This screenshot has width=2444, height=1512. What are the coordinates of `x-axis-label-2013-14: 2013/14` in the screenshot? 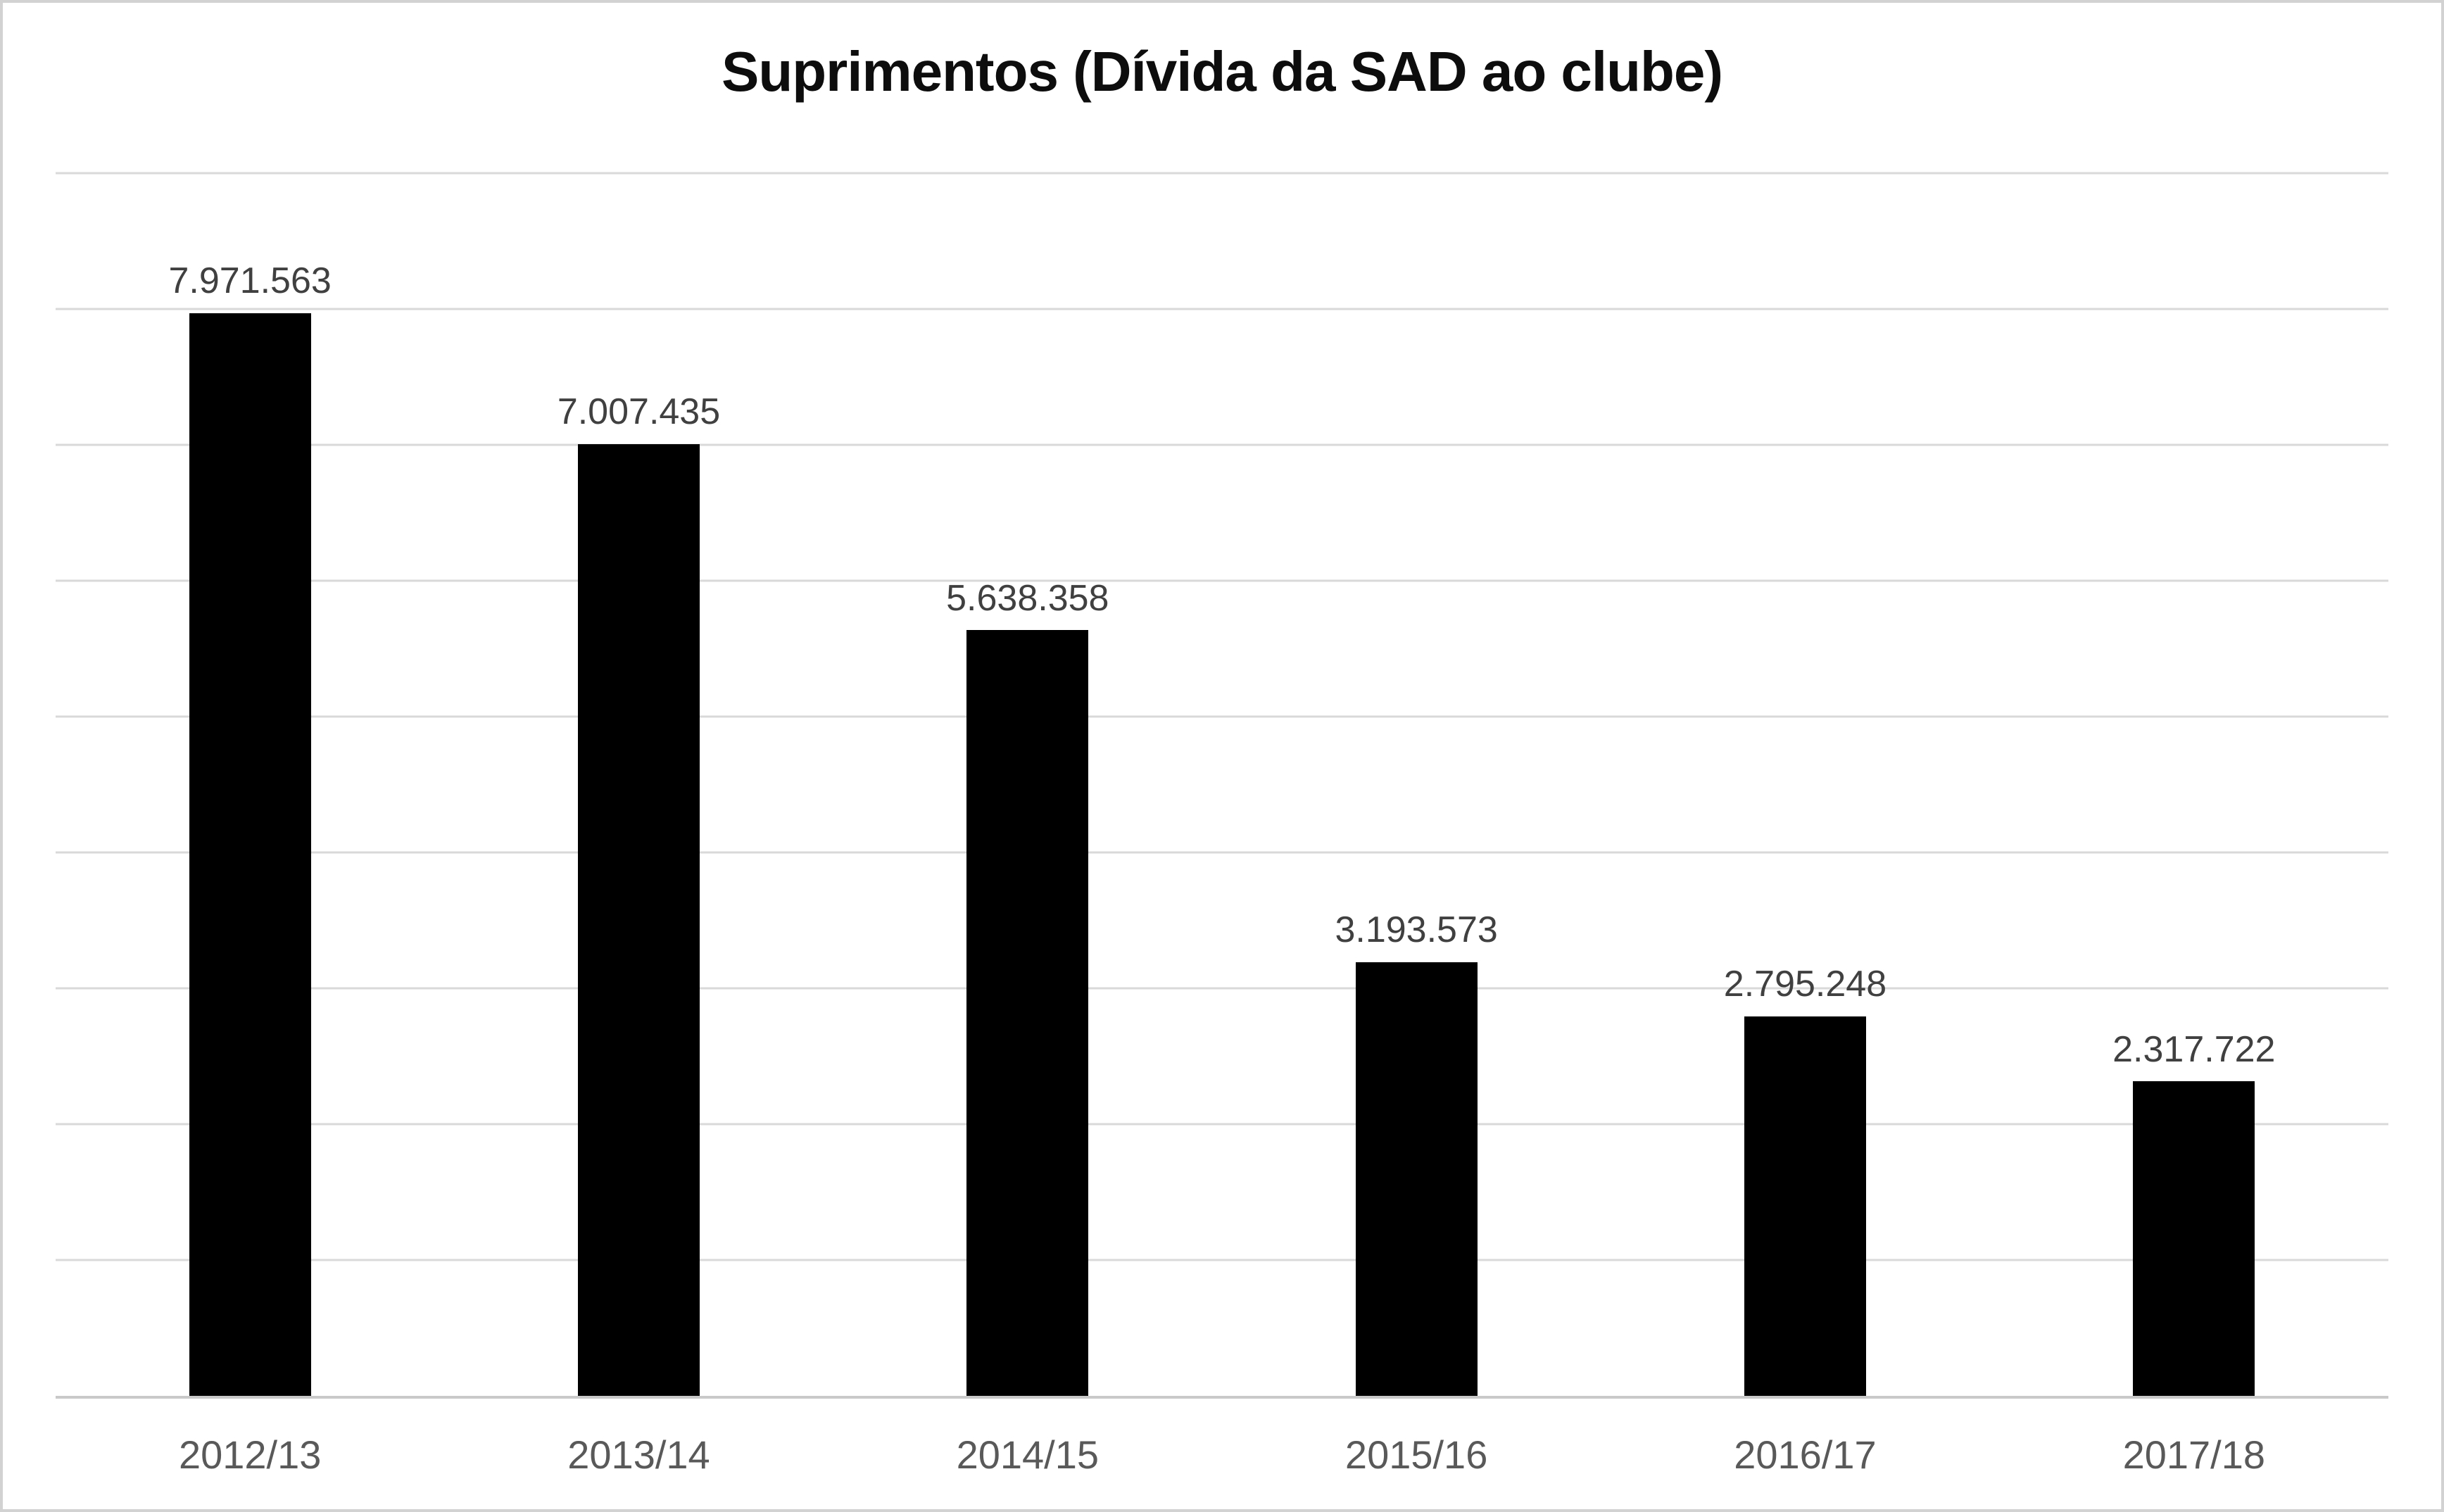 It's located at (638, 1454).